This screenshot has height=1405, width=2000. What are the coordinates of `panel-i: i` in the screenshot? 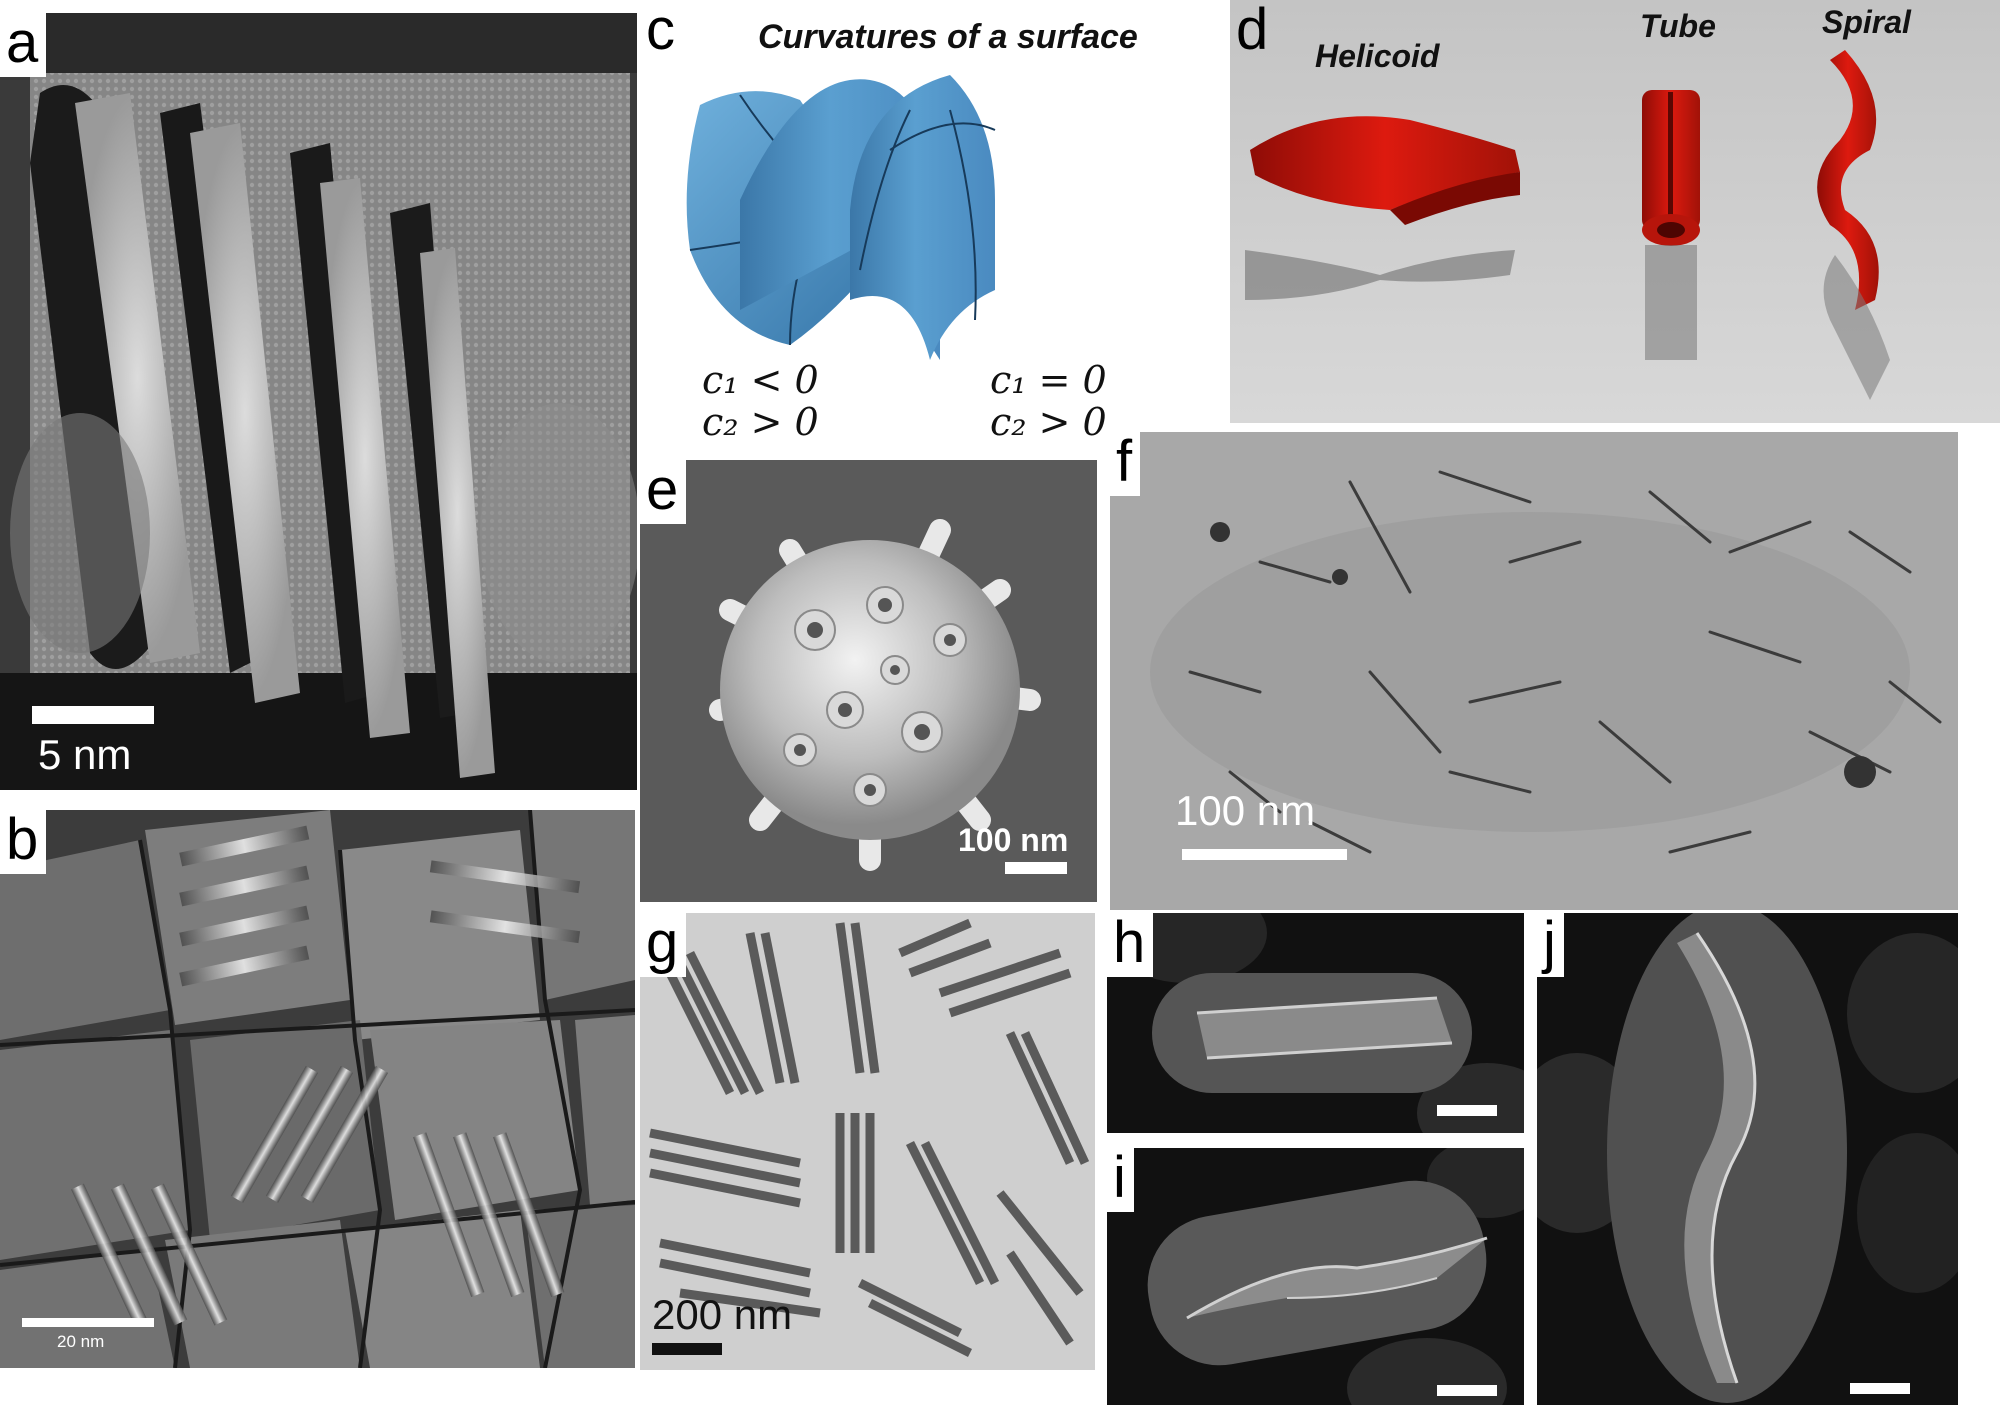 It's located at (1315, 1276).